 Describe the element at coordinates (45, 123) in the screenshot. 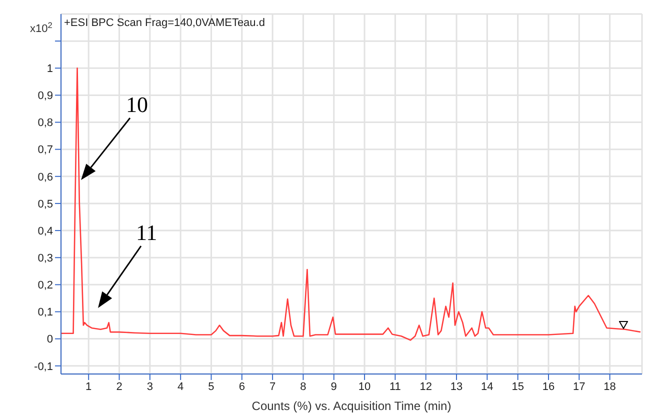

I see `y-tick-label: 0,8` at that location.